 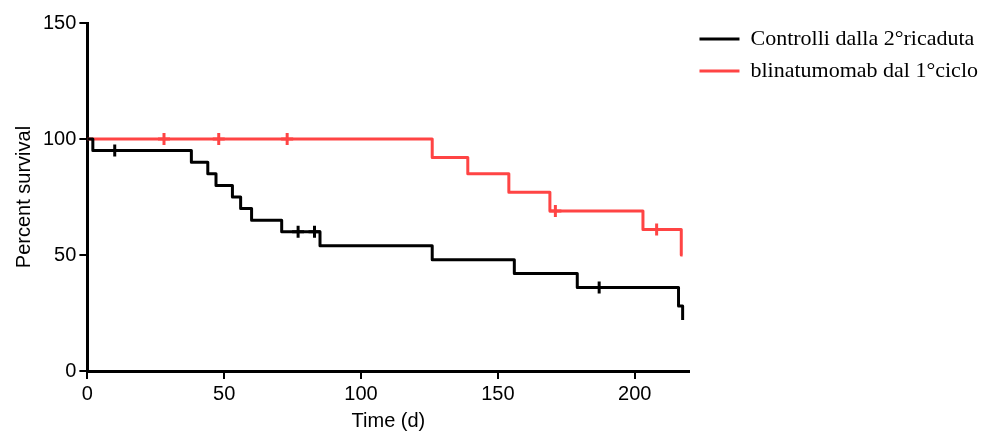 I want to click on y-tick-label: 0, so click(x=71, y=369).